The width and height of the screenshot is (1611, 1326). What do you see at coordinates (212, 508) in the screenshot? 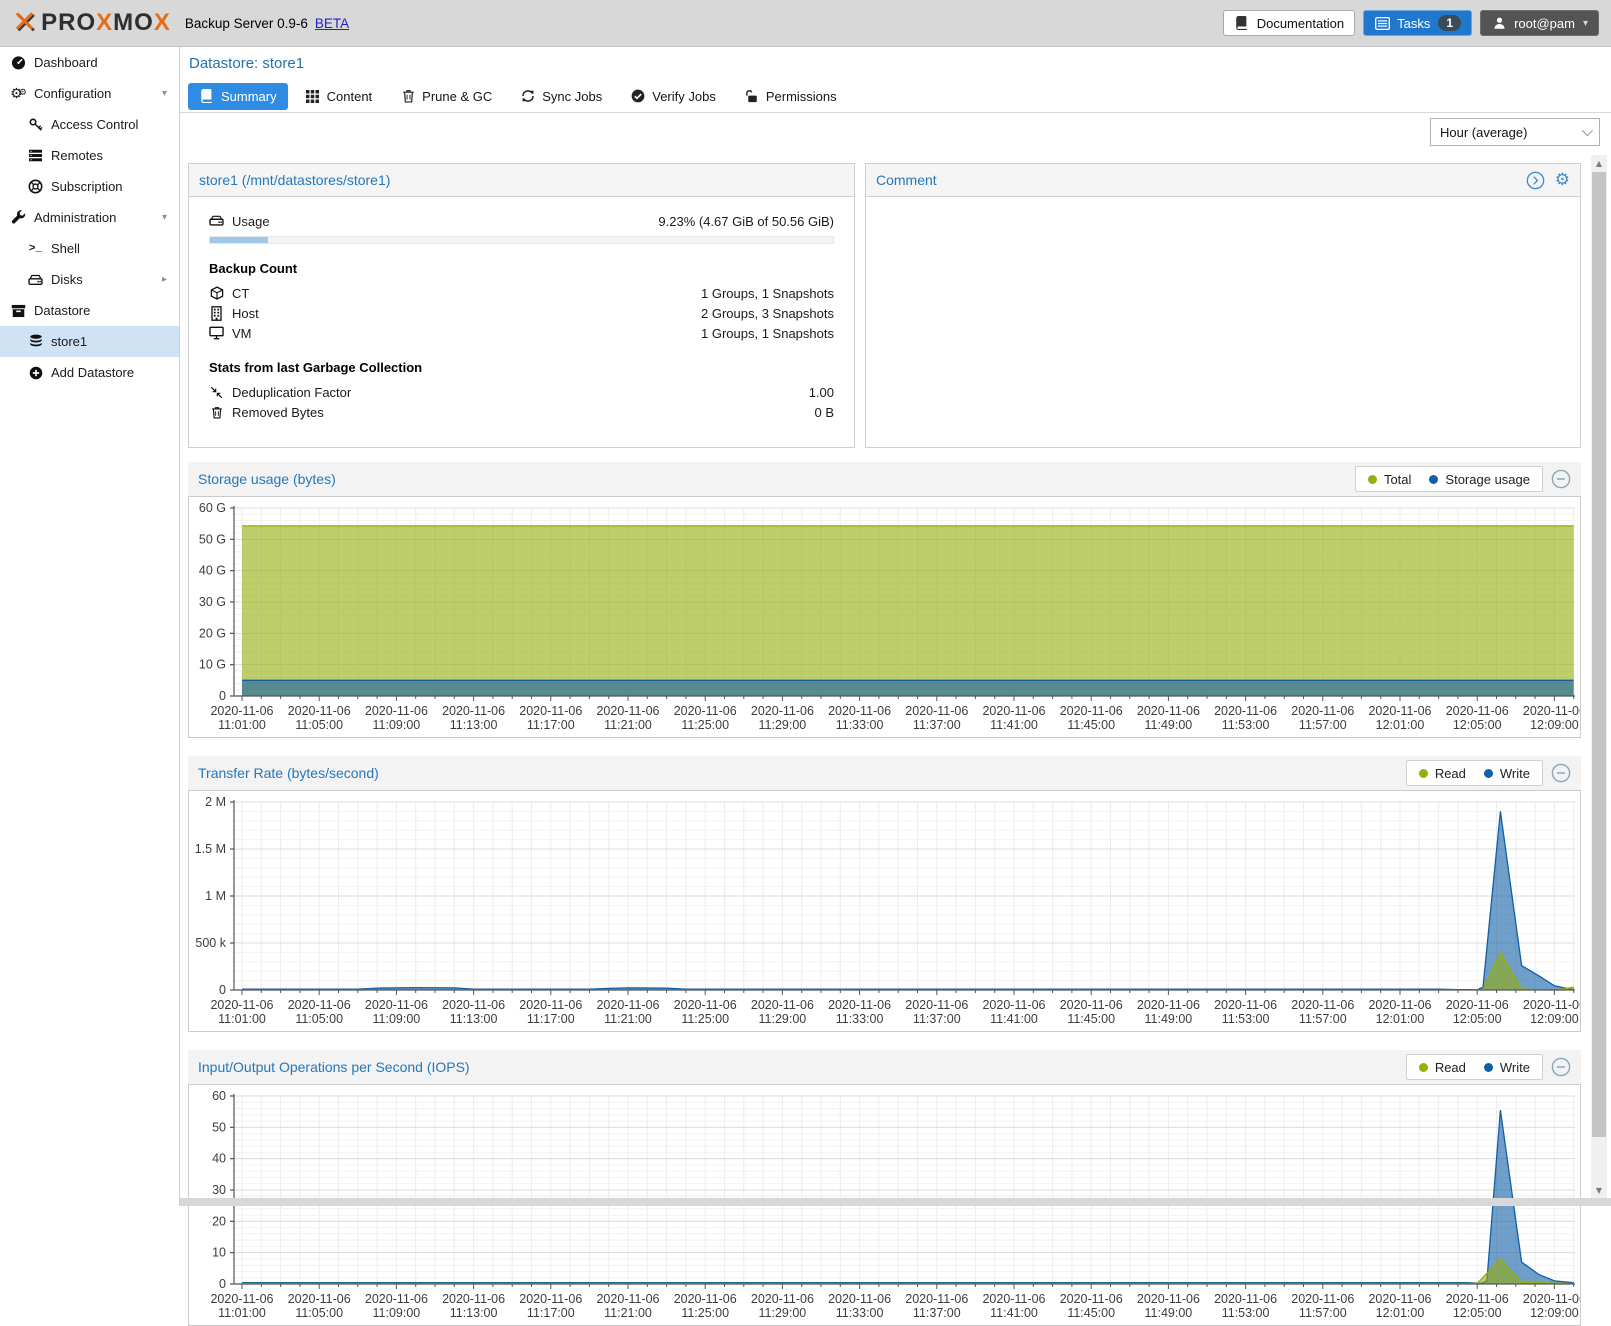
I see `svg-text: 60 G` at bounding box center [212, 508].